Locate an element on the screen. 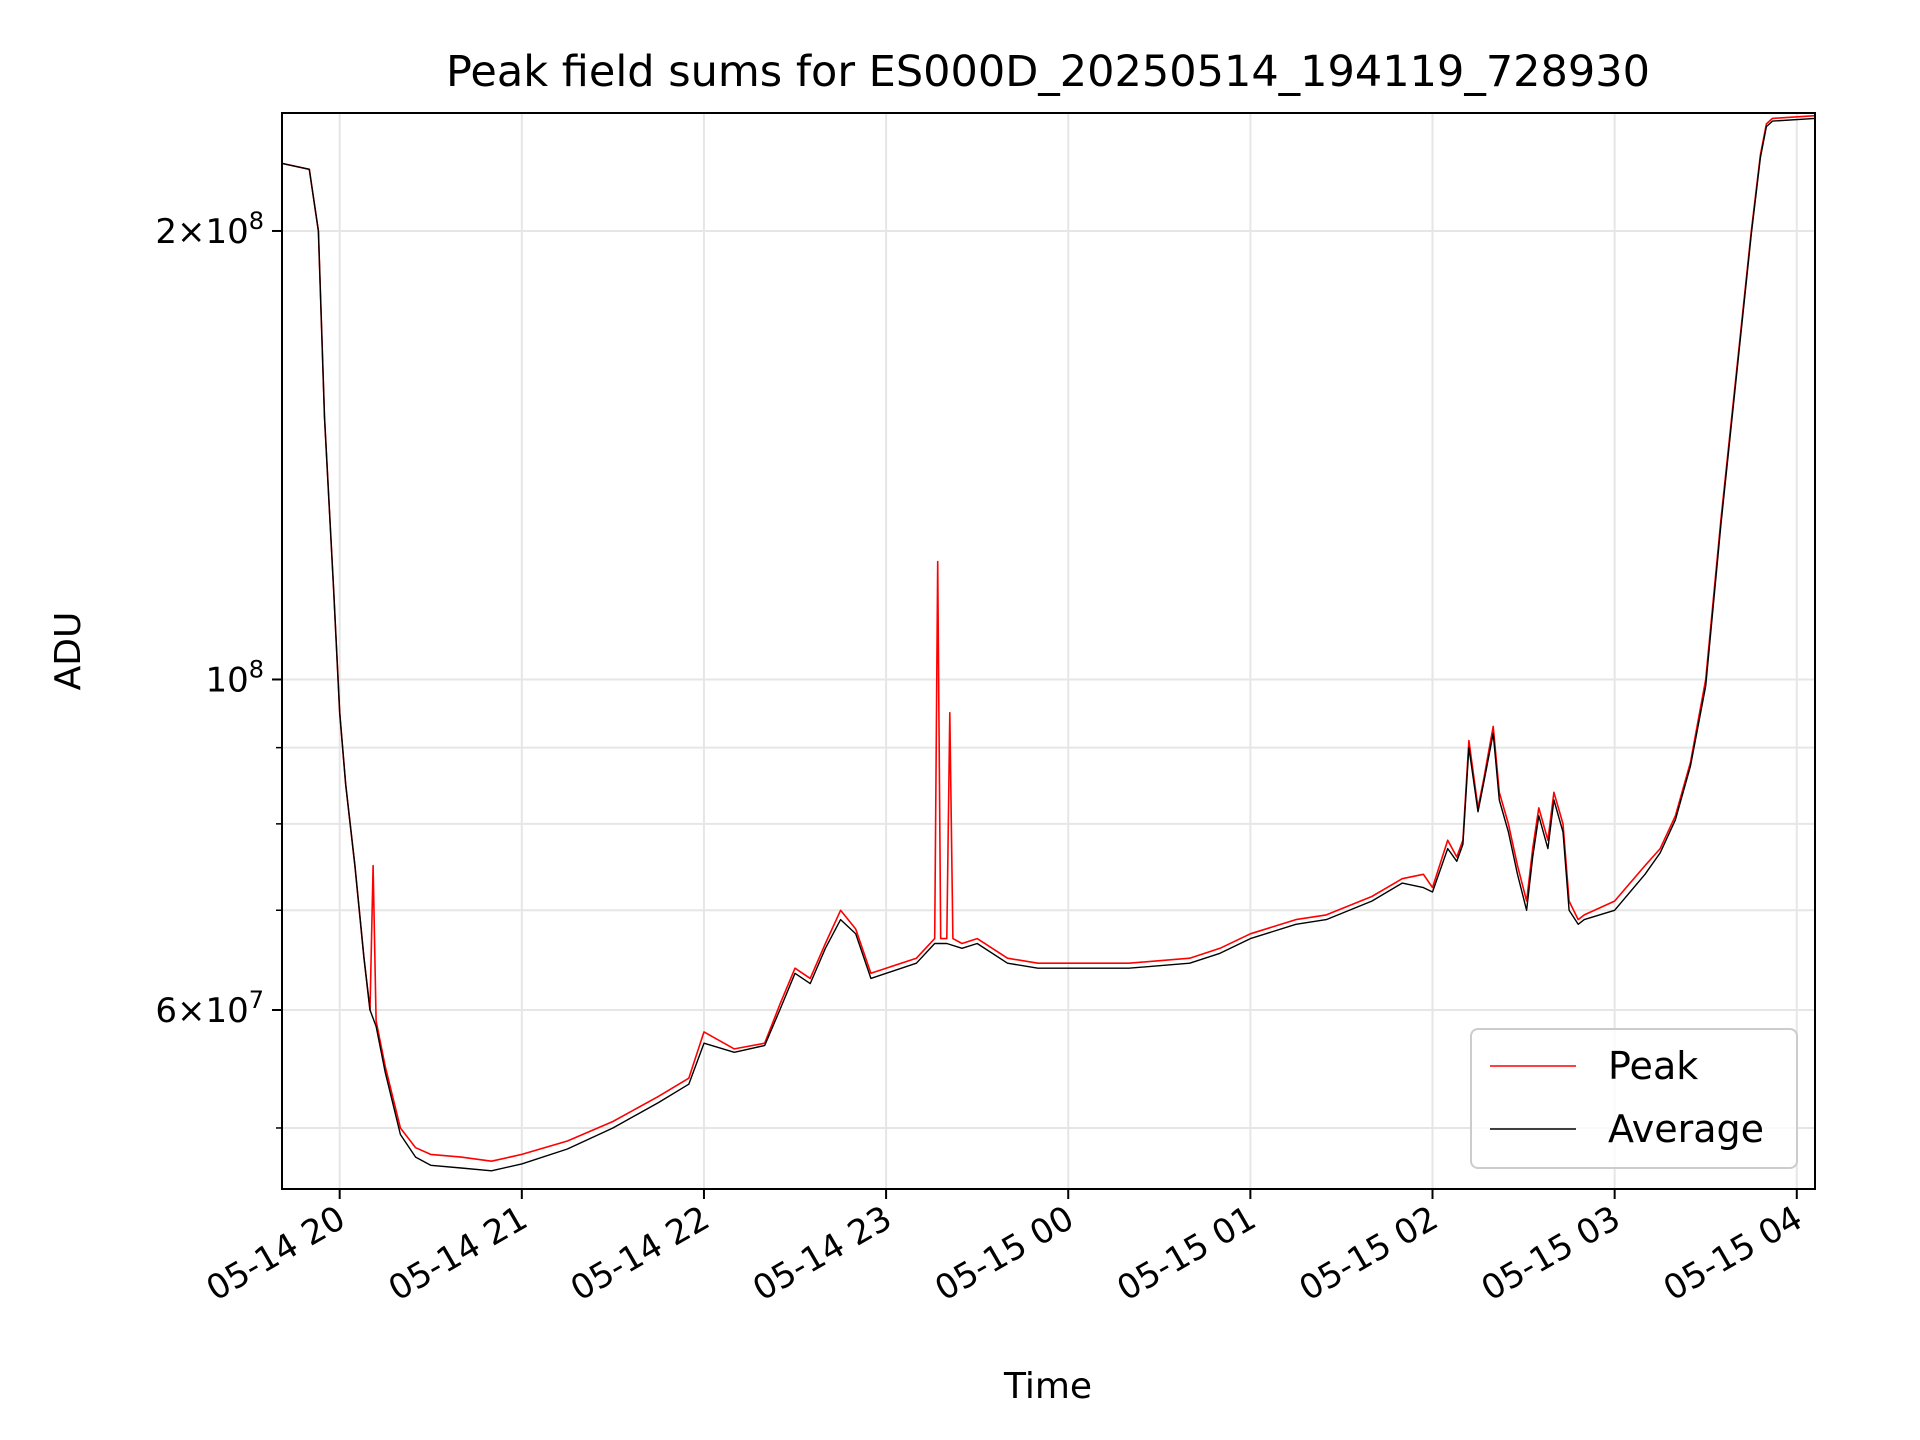 The height and width of the screenshot is (1440, 1920). y-axis-label: ADU is located at coordinates (68, 651).